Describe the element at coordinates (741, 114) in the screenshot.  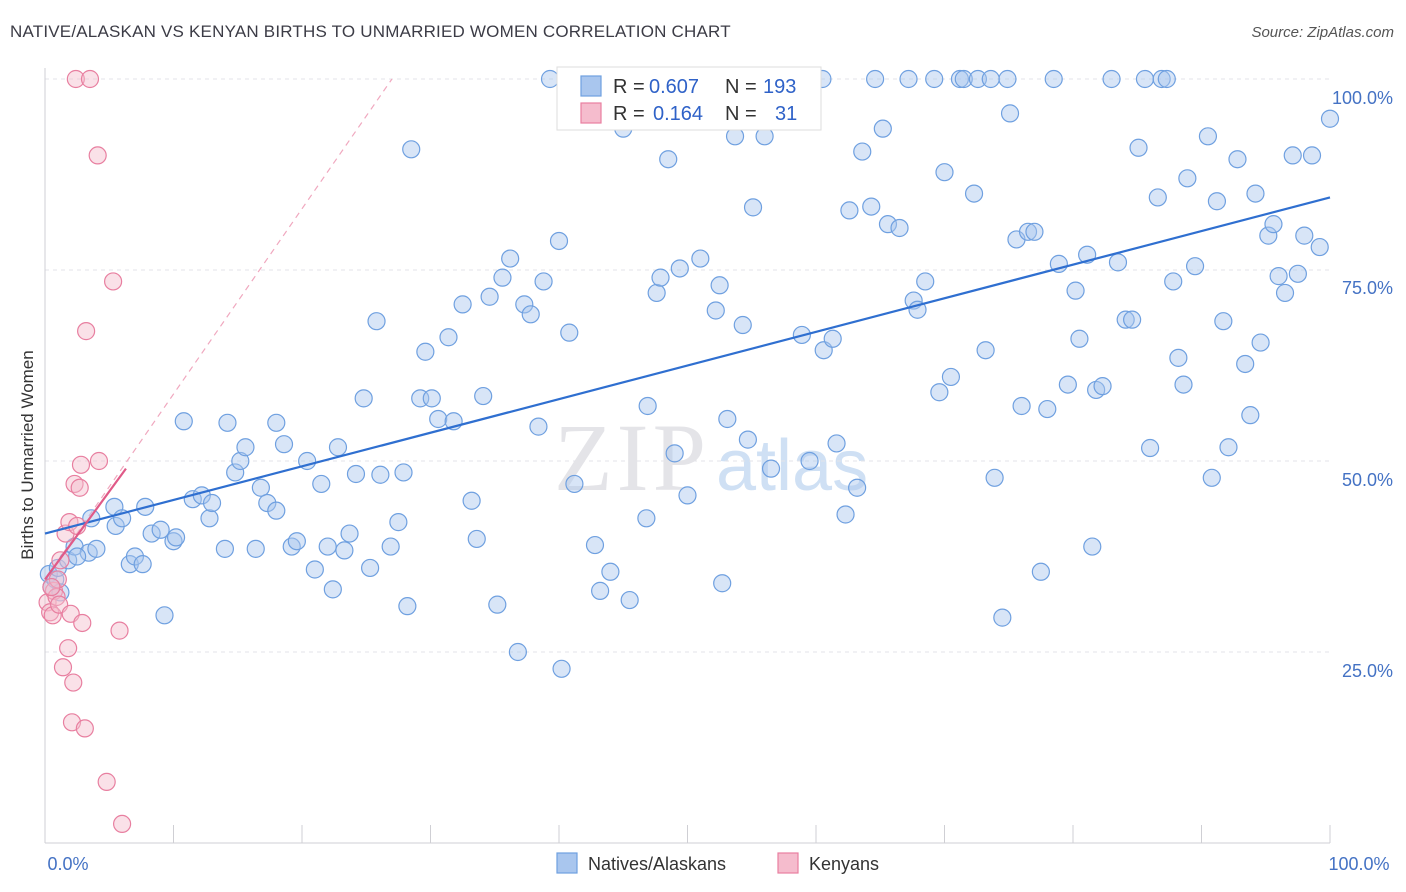
I see `stats-kenyan-n-label: N =` at that location.